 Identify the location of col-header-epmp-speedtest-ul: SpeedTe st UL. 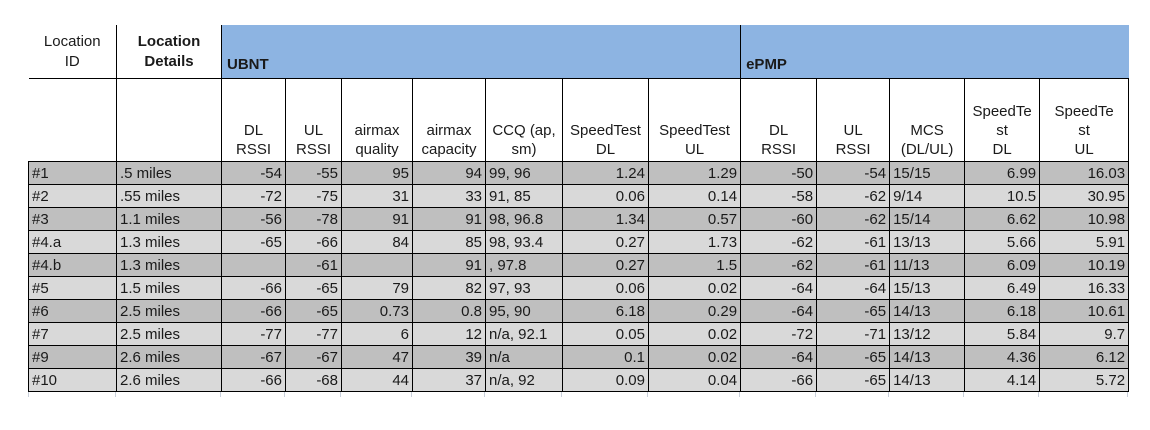
(1084, 120).